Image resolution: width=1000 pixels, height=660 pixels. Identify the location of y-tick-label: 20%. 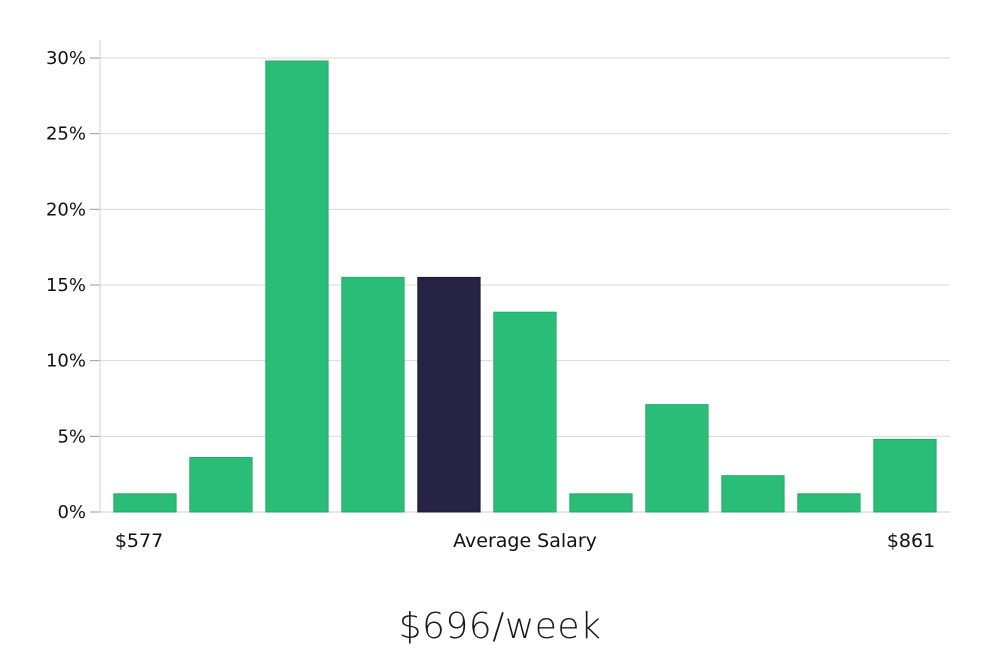
(66, 209).